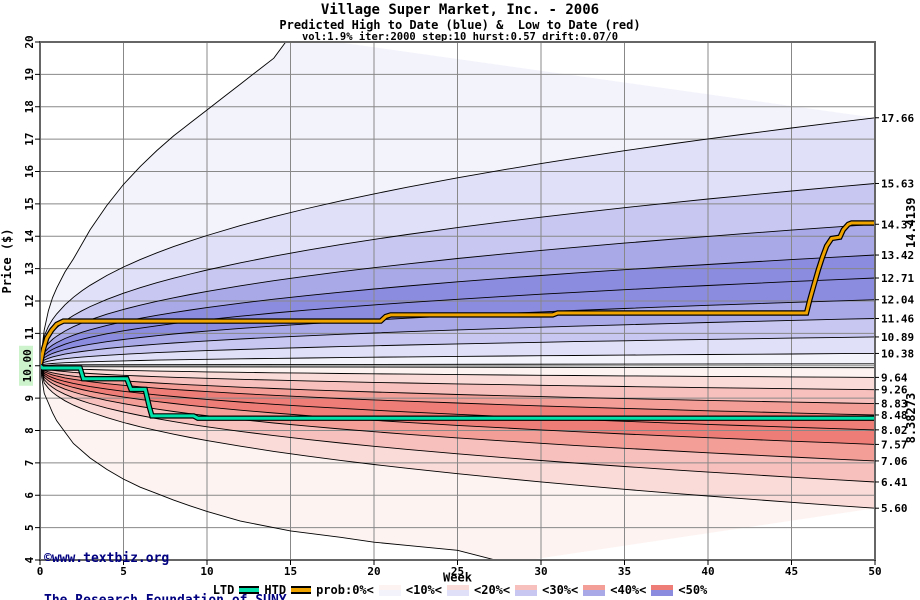 The image size is (920, 600). I want to click on ltd-line, so click(457, 392).